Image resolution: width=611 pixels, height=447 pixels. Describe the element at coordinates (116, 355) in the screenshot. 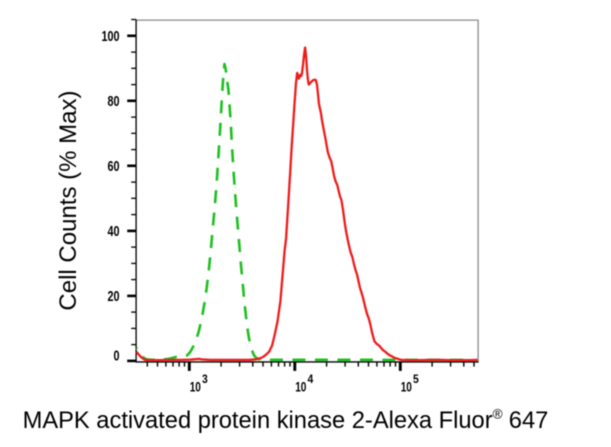

I see `svg-text: 0` at that location.